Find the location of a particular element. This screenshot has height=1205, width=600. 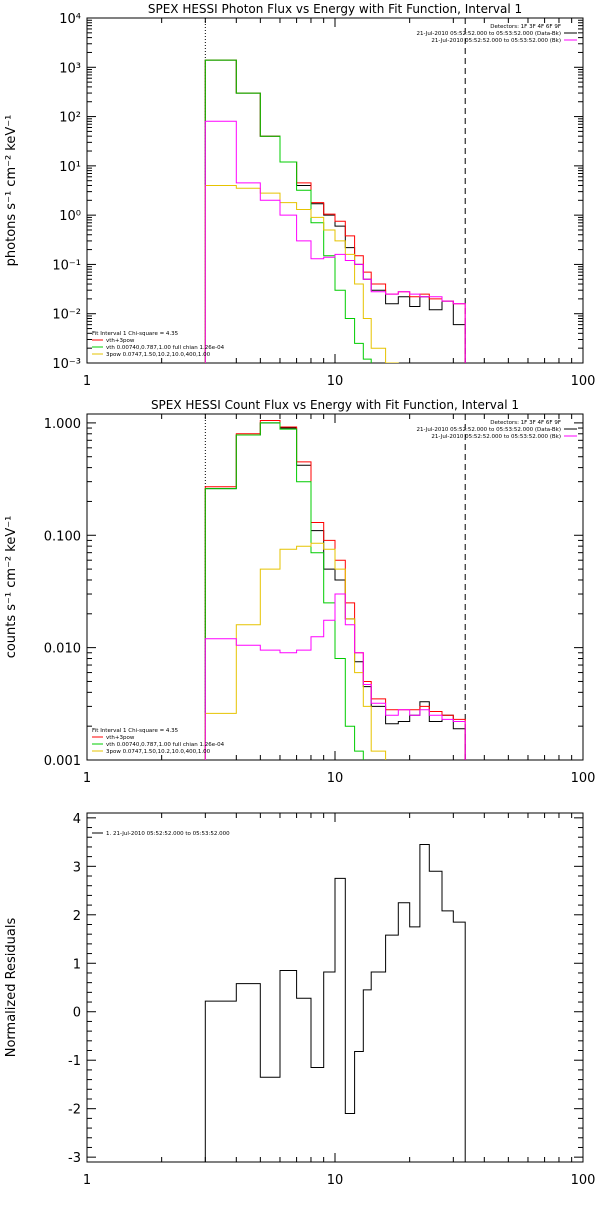

y-tick-label: 0.010 is located at coordinates (62, 649).